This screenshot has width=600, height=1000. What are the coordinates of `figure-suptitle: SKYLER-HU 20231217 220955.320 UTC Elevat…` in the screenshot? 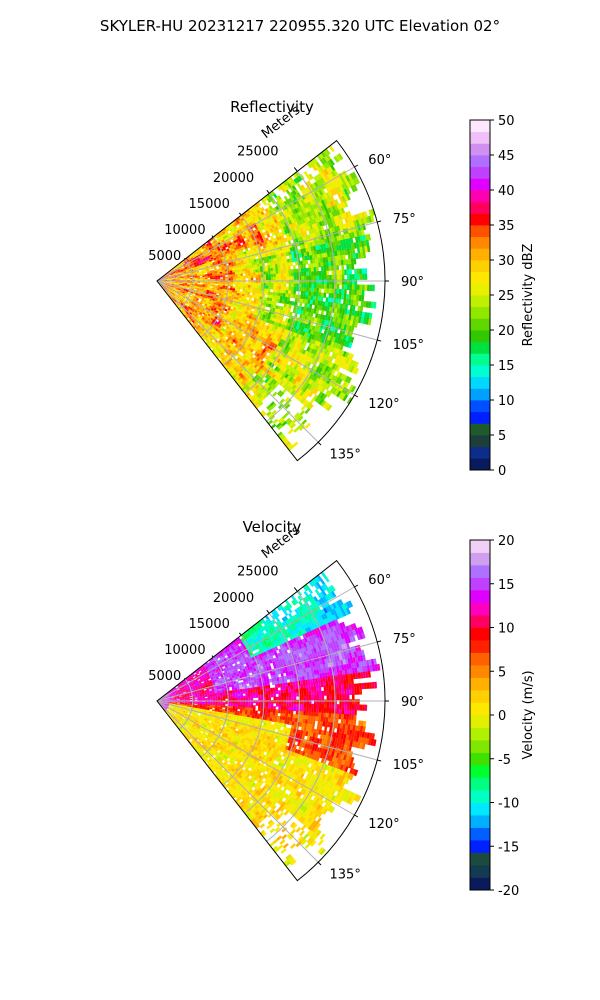 It's located at (300, 26).